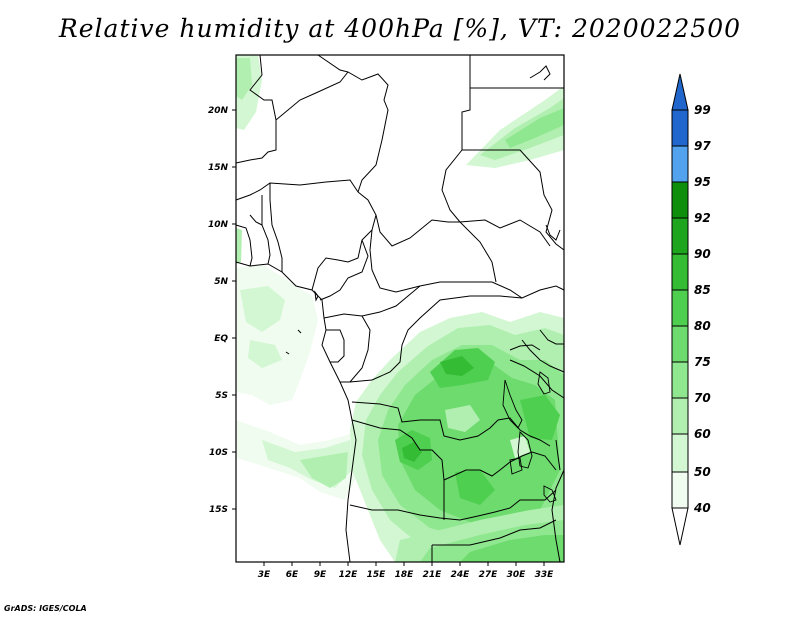 The width and height of the screenshot is (800, 618). Describe the element at coordinates (702, 508) in the screenshot. I see `colorbar-label: 40` at that location.